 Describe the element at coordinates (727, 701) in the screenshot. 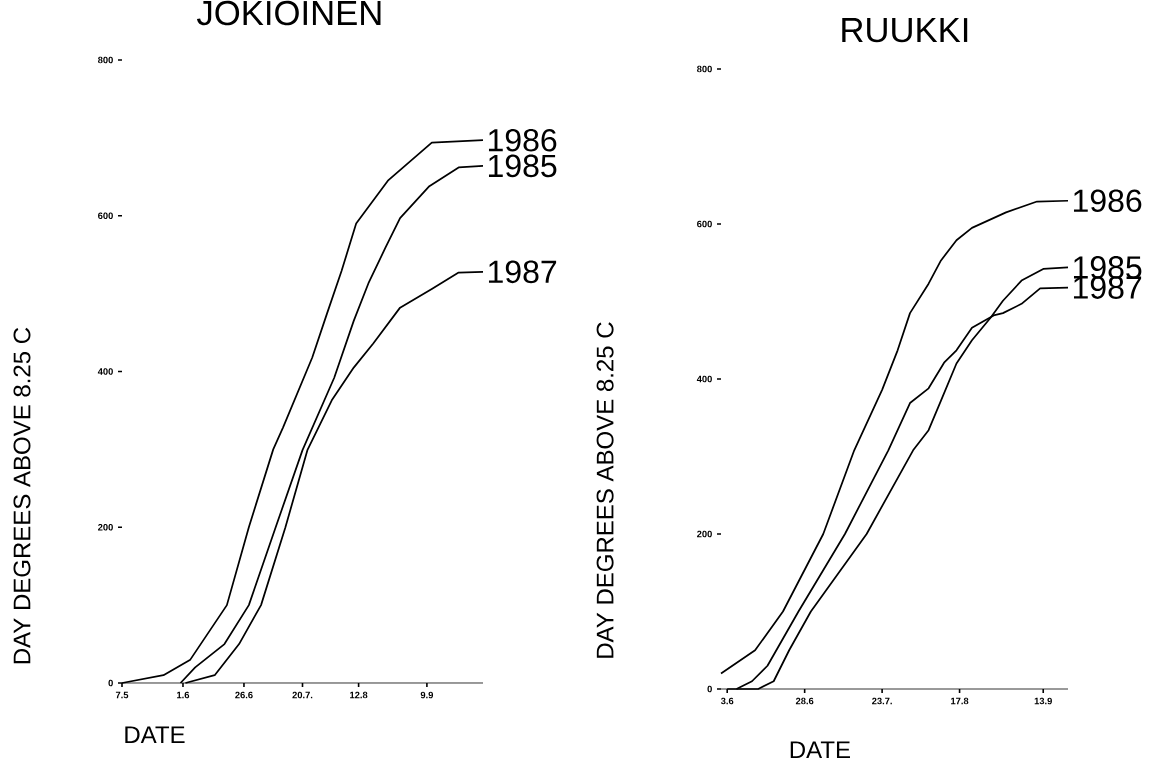

I see `x-tick-label: 3.6` at that location.